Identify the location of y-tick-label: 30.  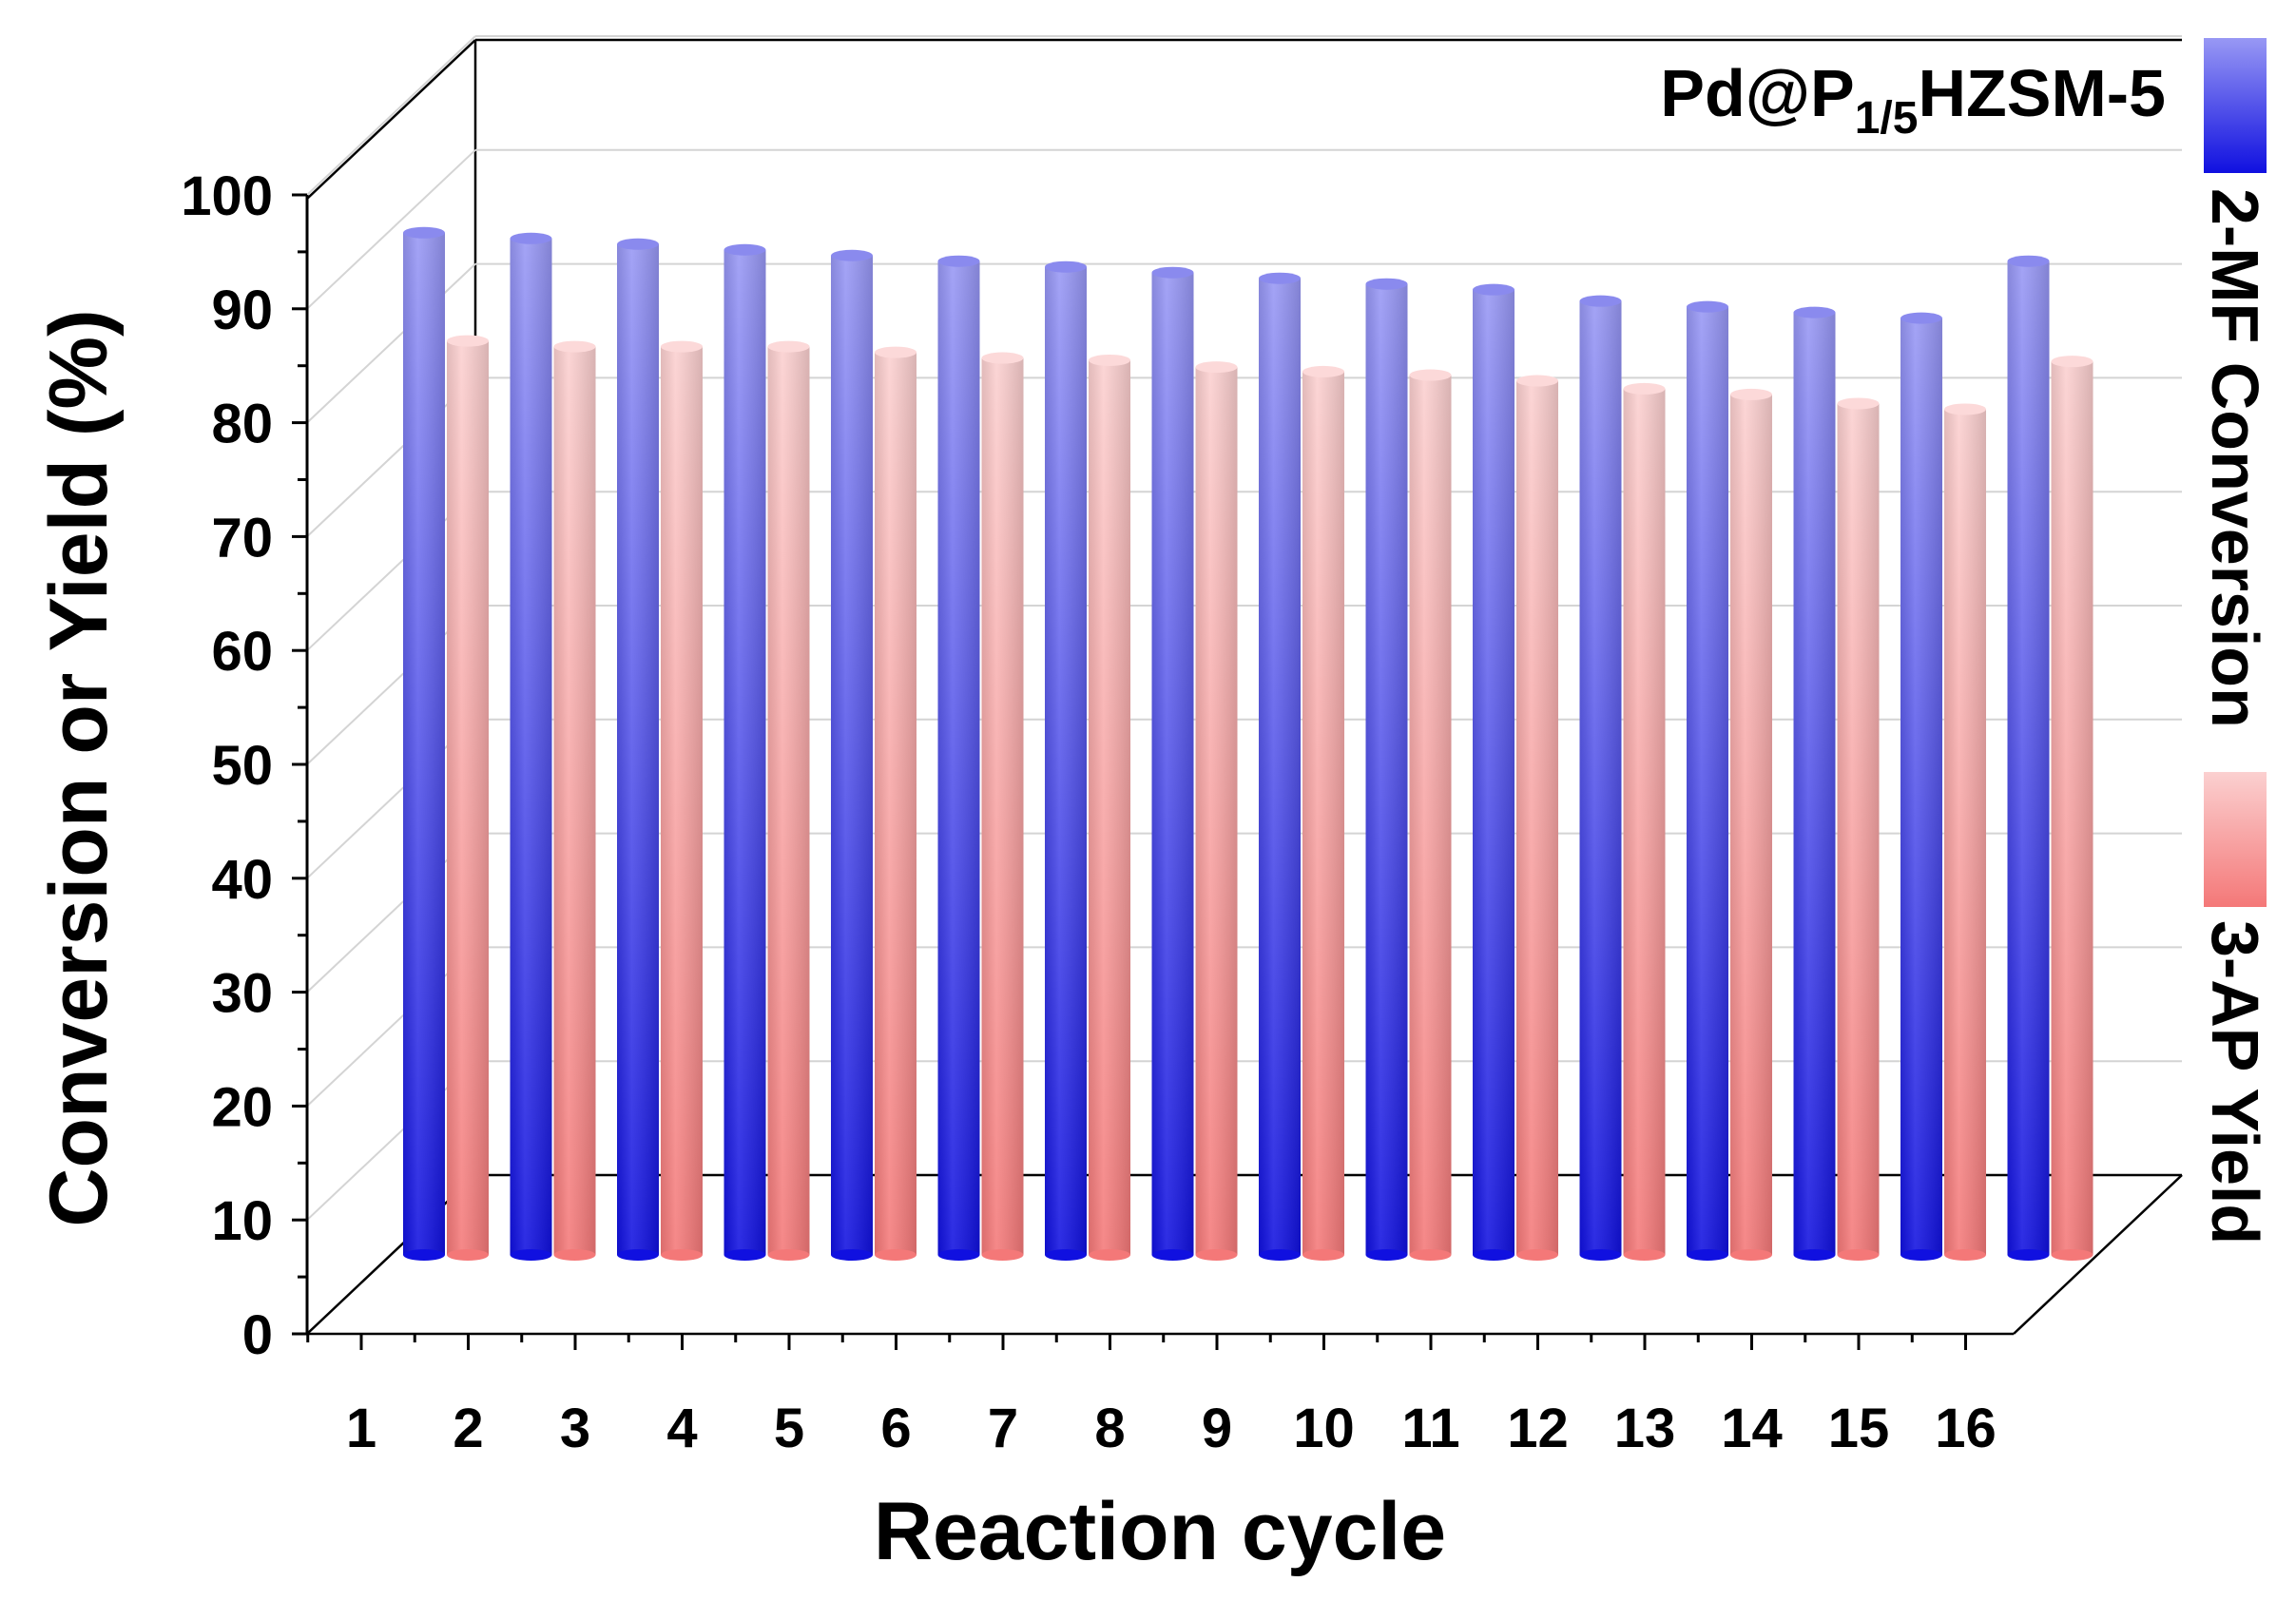
(242, 994).